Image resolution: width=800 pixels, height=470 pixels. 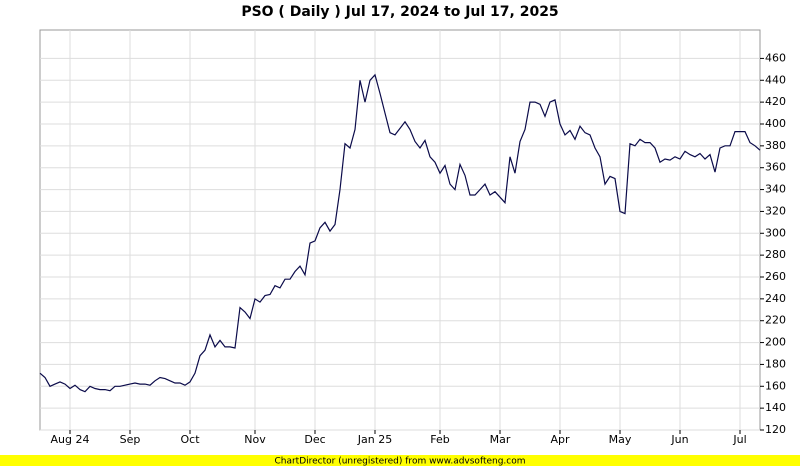 What do you see at coordinates (439, 439) in the screenshot?
I see `x-tick-label: Feb` at bounding box center [439, 439].